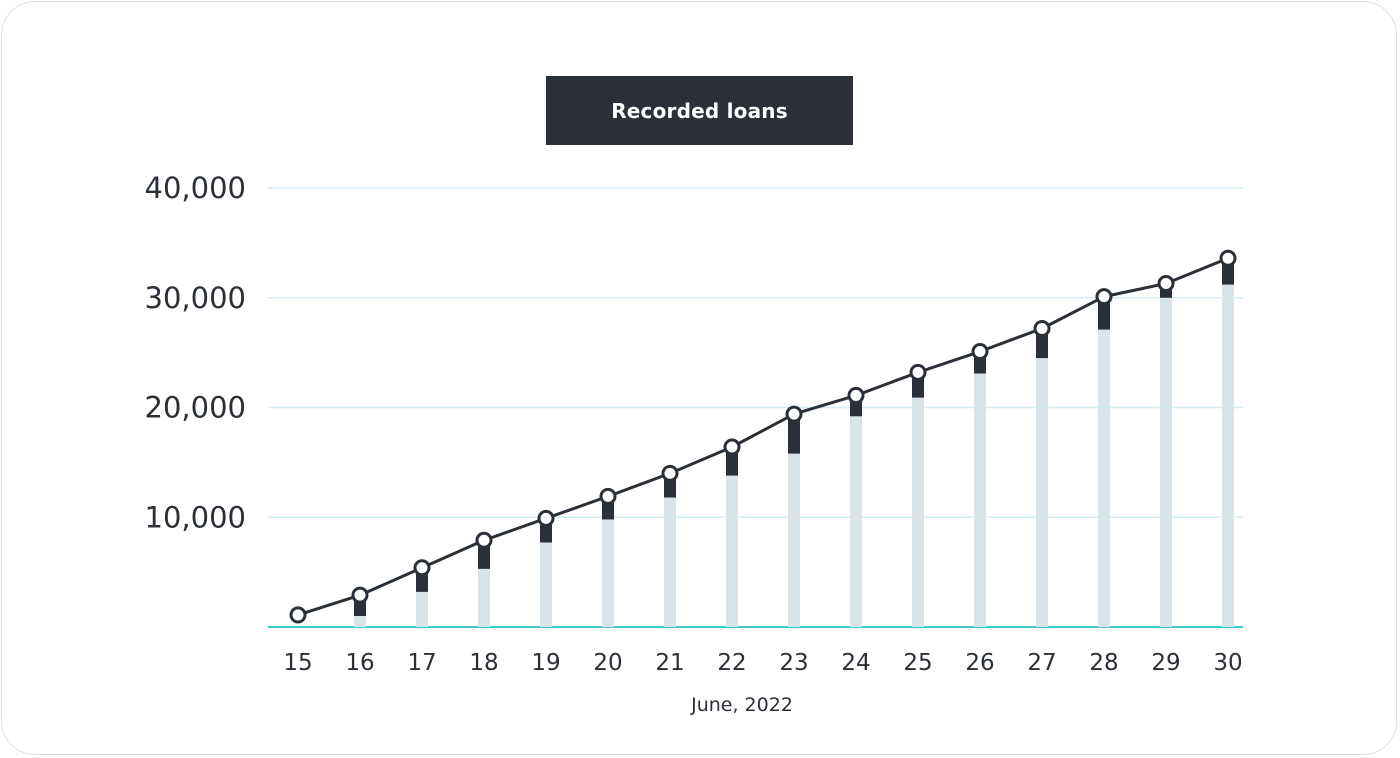 The width and height of the screenshot is (1400, 758). What do you see at coordinates (1165, 663) in the screenshot?
I see `x-tick-label: 29` at bounding box center [1165, 663].